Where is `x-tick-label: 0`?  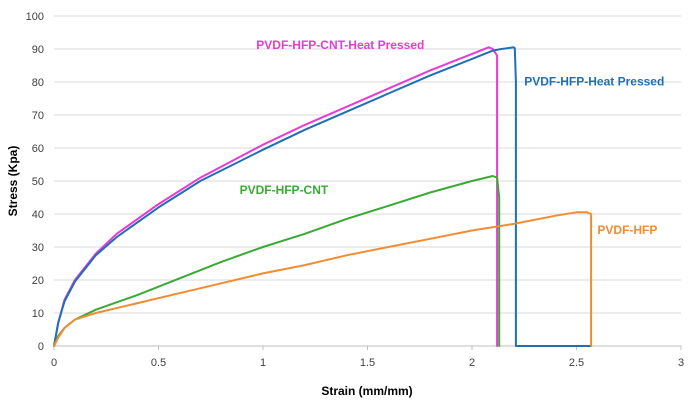
x-tick-label: 0 is located at coordinates (54, 363).